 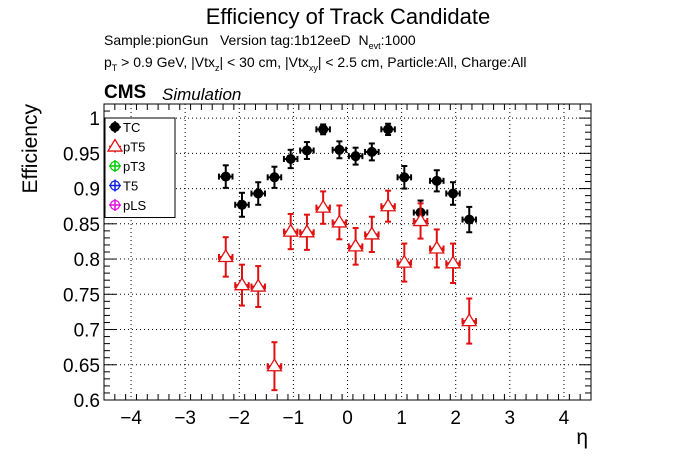 I want to click on sample-label: Sample:pionGun, so click(x=156, y=40).